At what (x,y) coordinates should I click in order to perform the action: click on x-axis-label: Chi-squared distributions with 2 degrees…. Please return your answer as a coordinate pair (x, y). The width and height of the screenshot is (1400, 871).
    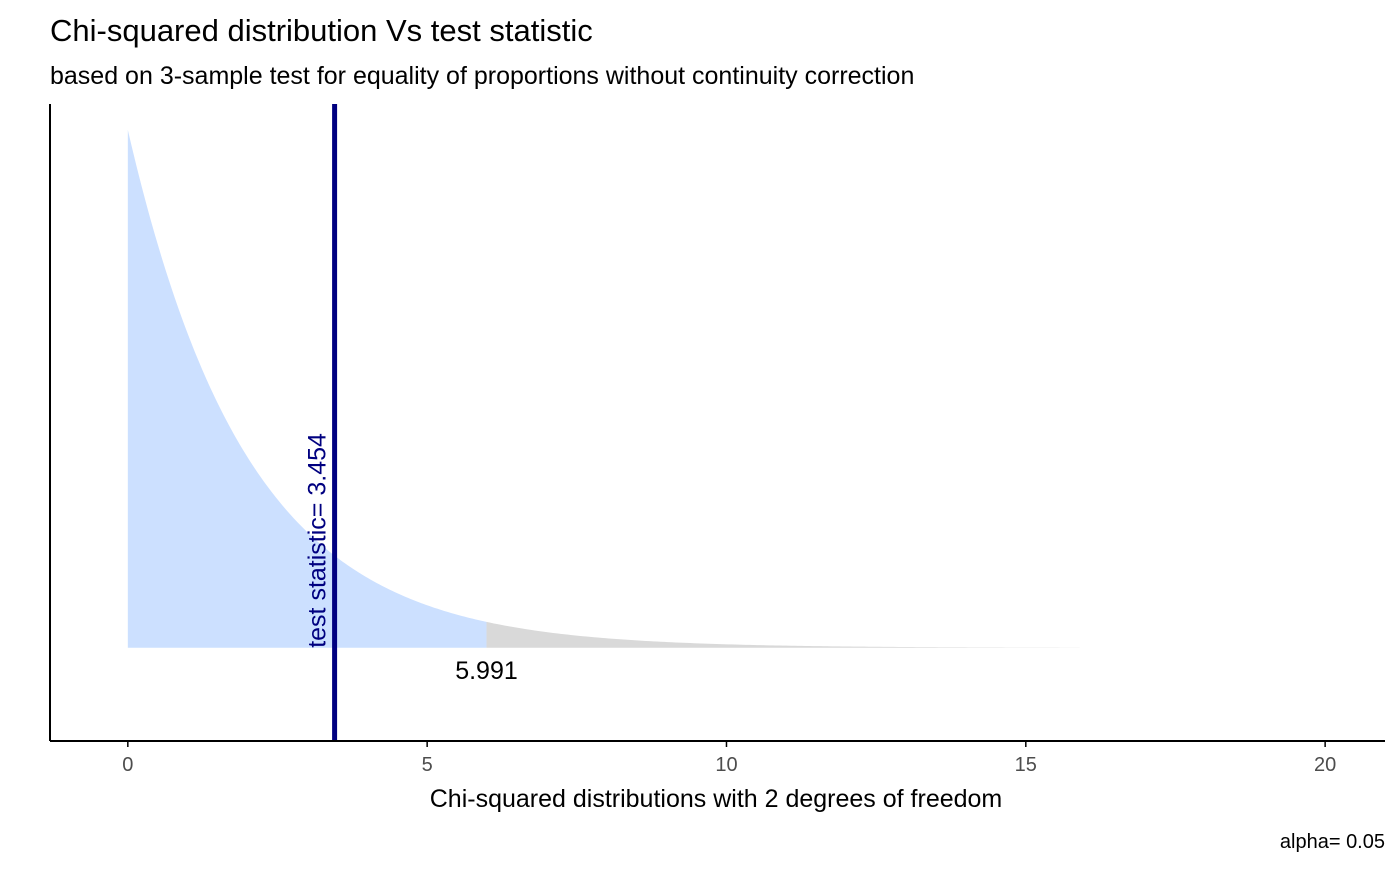
    Looking at the image, I should click on (716, 799).